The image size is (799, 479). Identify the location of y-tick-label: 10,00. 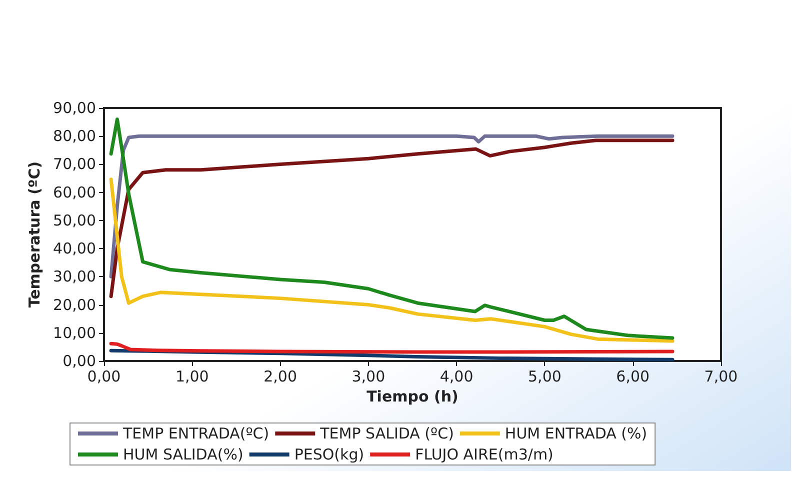
(74, 333).